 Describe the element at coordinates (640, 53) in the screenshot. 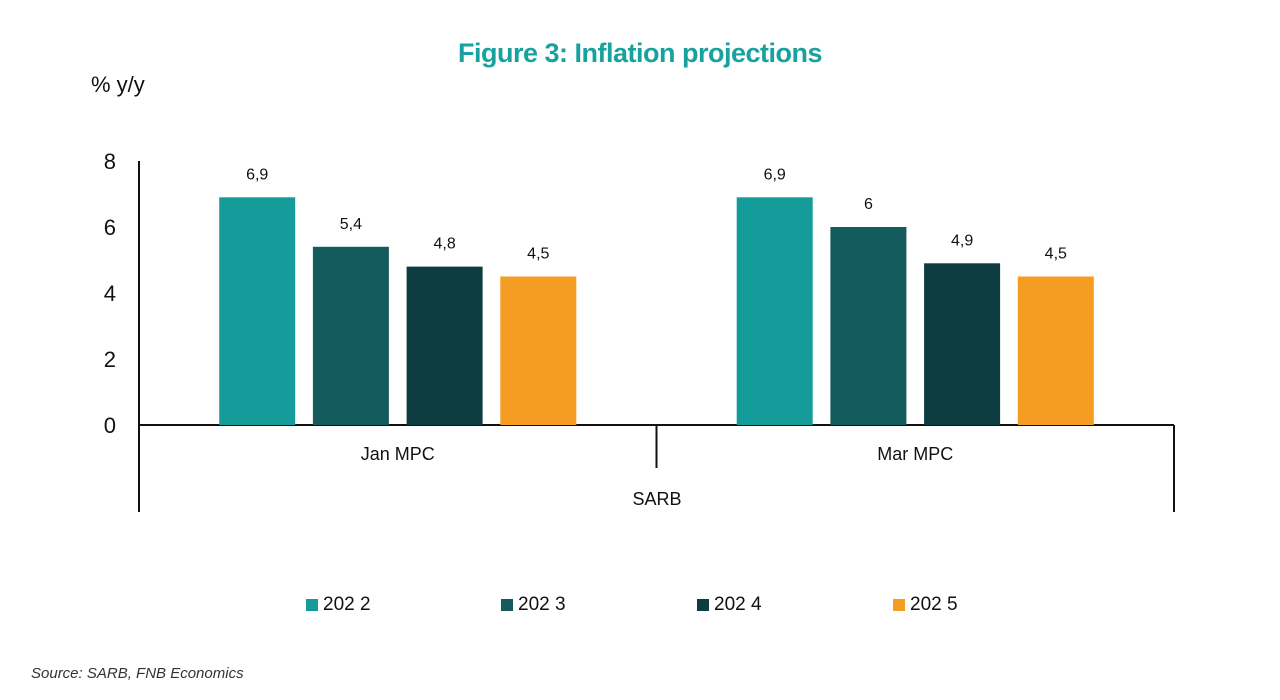

I see `chart-title: Figure 3: Inflation projections` at that location.